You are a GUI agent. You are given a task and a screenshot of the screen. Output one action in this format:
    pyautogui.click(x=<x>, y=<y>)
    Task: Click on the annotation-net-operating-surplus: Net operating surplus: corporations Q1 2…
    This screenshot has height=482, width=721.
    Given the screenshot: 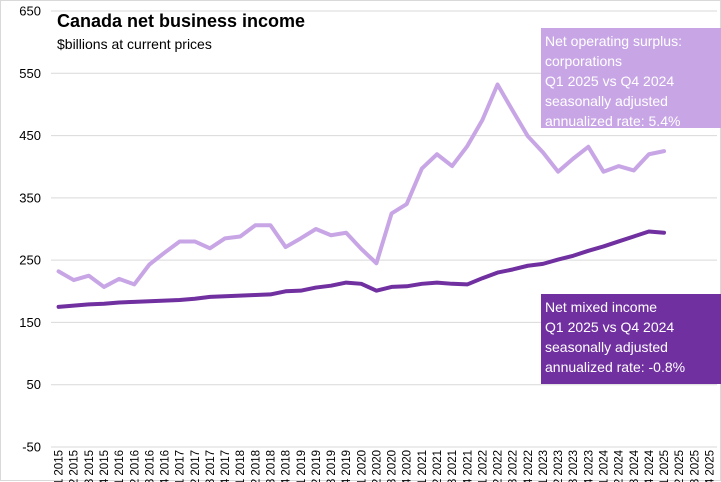 What is the action you would take?
    pyautogui.click(x=631, y=78)
    